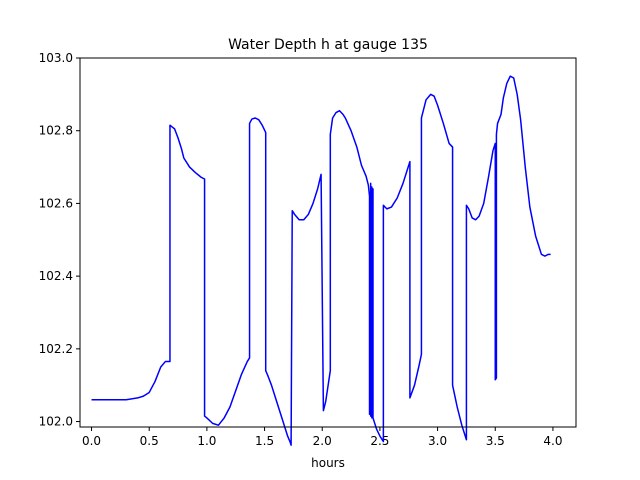 The image size is (640, 480). Describe the element at coordinates (206, 441) in the screenshot. I see `x-tick-label: 1.0` at that location.